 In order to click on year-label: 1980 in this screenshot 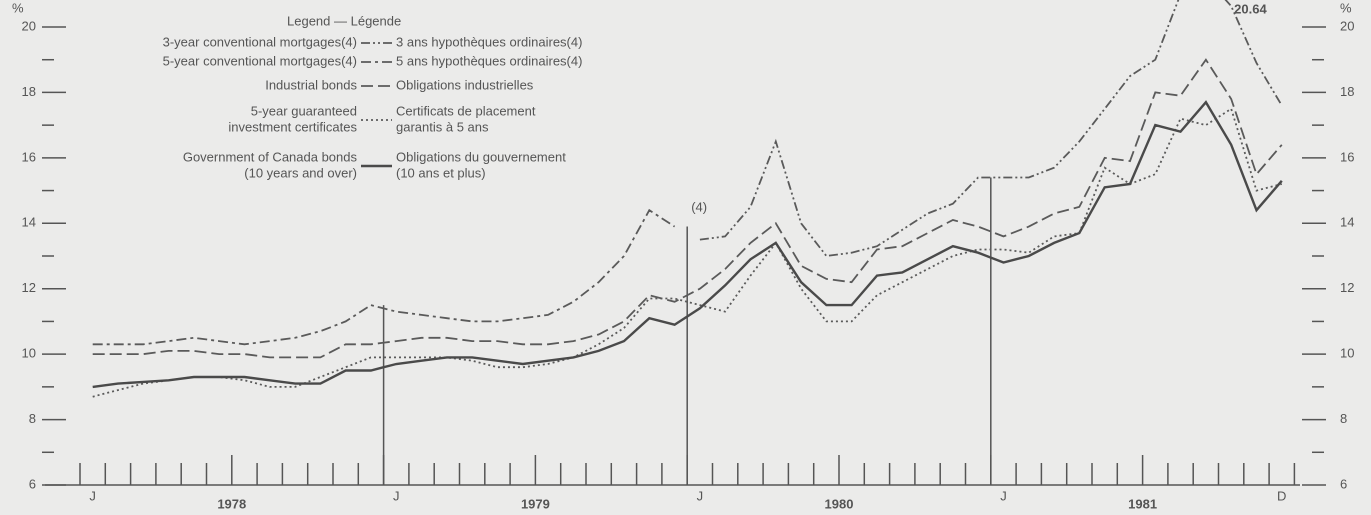, I will do `click(839, 503)`.